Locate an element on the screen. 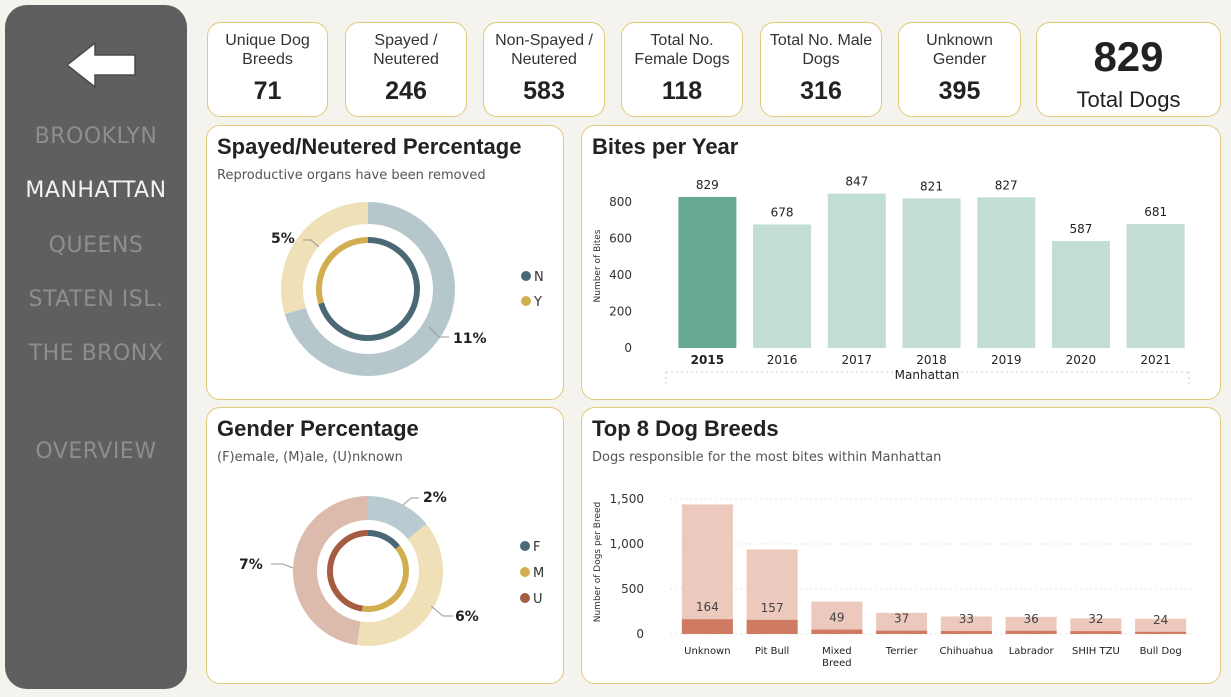  x-tick-label: 2018 is located at coordinates (931, 360).